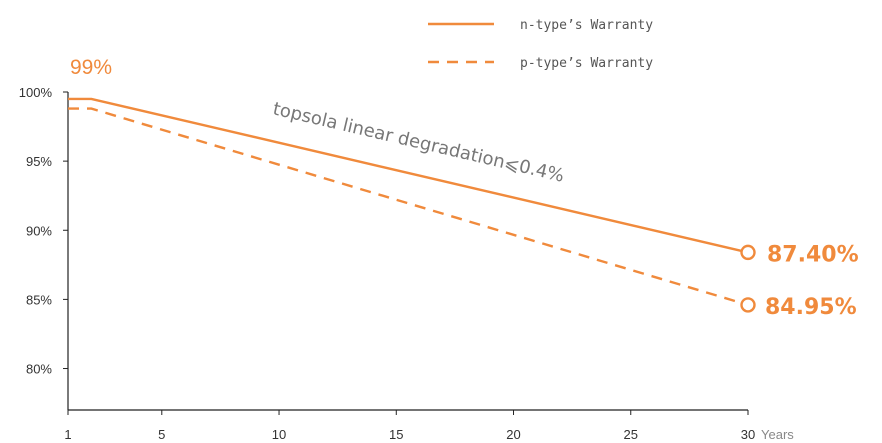 The height and width of the screenshot is (443, 882). I want to click on y-tick-label: 95%, so click(39, 161).